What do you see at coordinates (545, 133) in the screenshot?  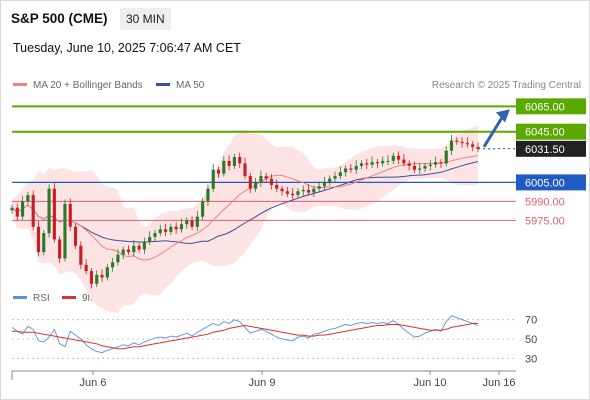 I see `level-label-resistance: 6045.00` at bounding box center [545, 133].